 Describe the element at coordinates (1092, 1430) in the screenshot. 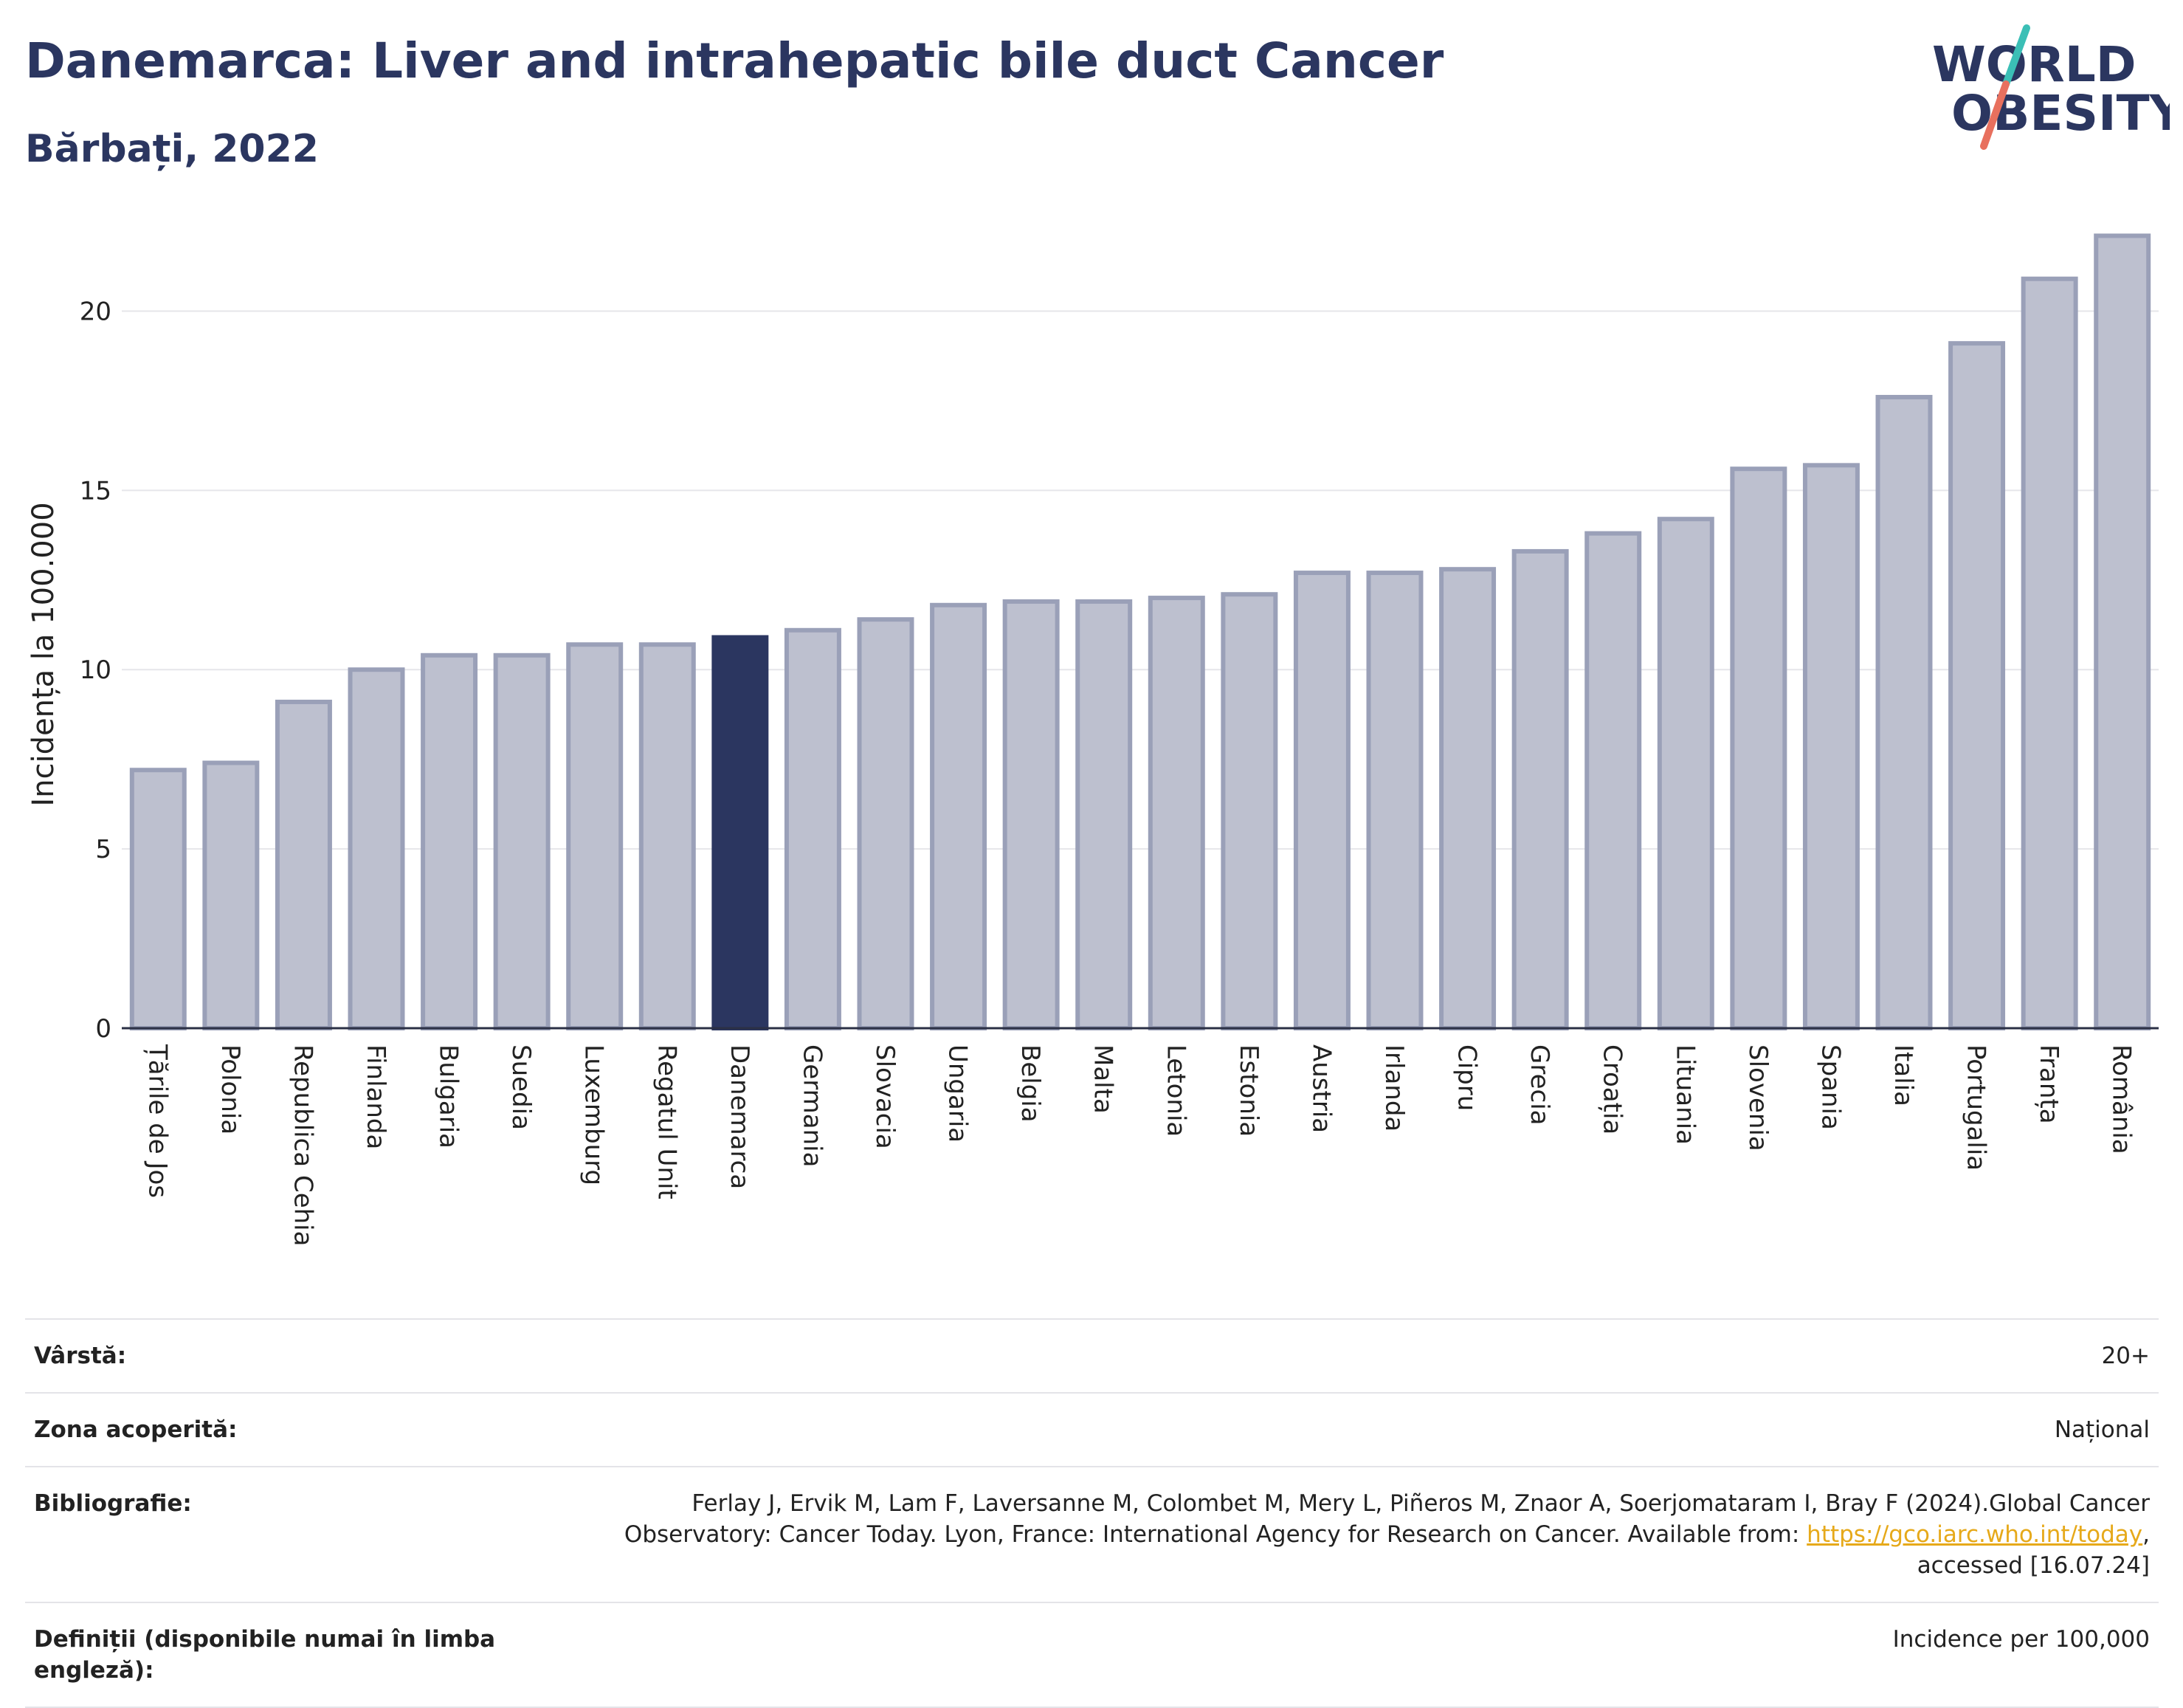

I see `info-row-coverage: Zona acoperită: Național` at that location.